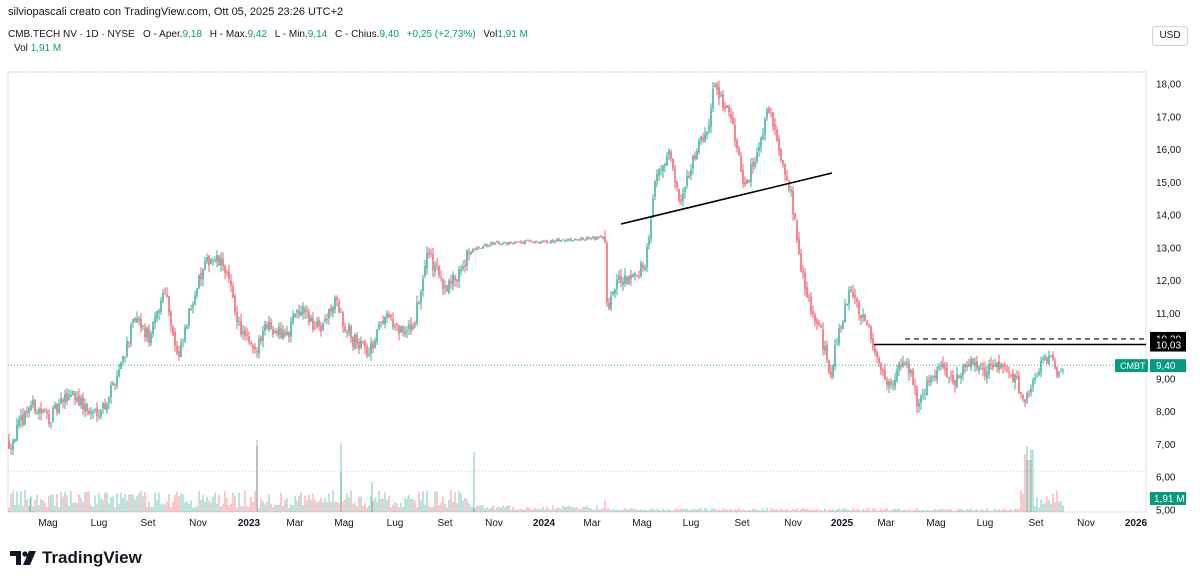 The height and width of the screenshot is (584, 1200). What do you see at coordinates (741, 523) in the screenshot?
I see `x-tick-label: Set` at bounding box center [741, 523].